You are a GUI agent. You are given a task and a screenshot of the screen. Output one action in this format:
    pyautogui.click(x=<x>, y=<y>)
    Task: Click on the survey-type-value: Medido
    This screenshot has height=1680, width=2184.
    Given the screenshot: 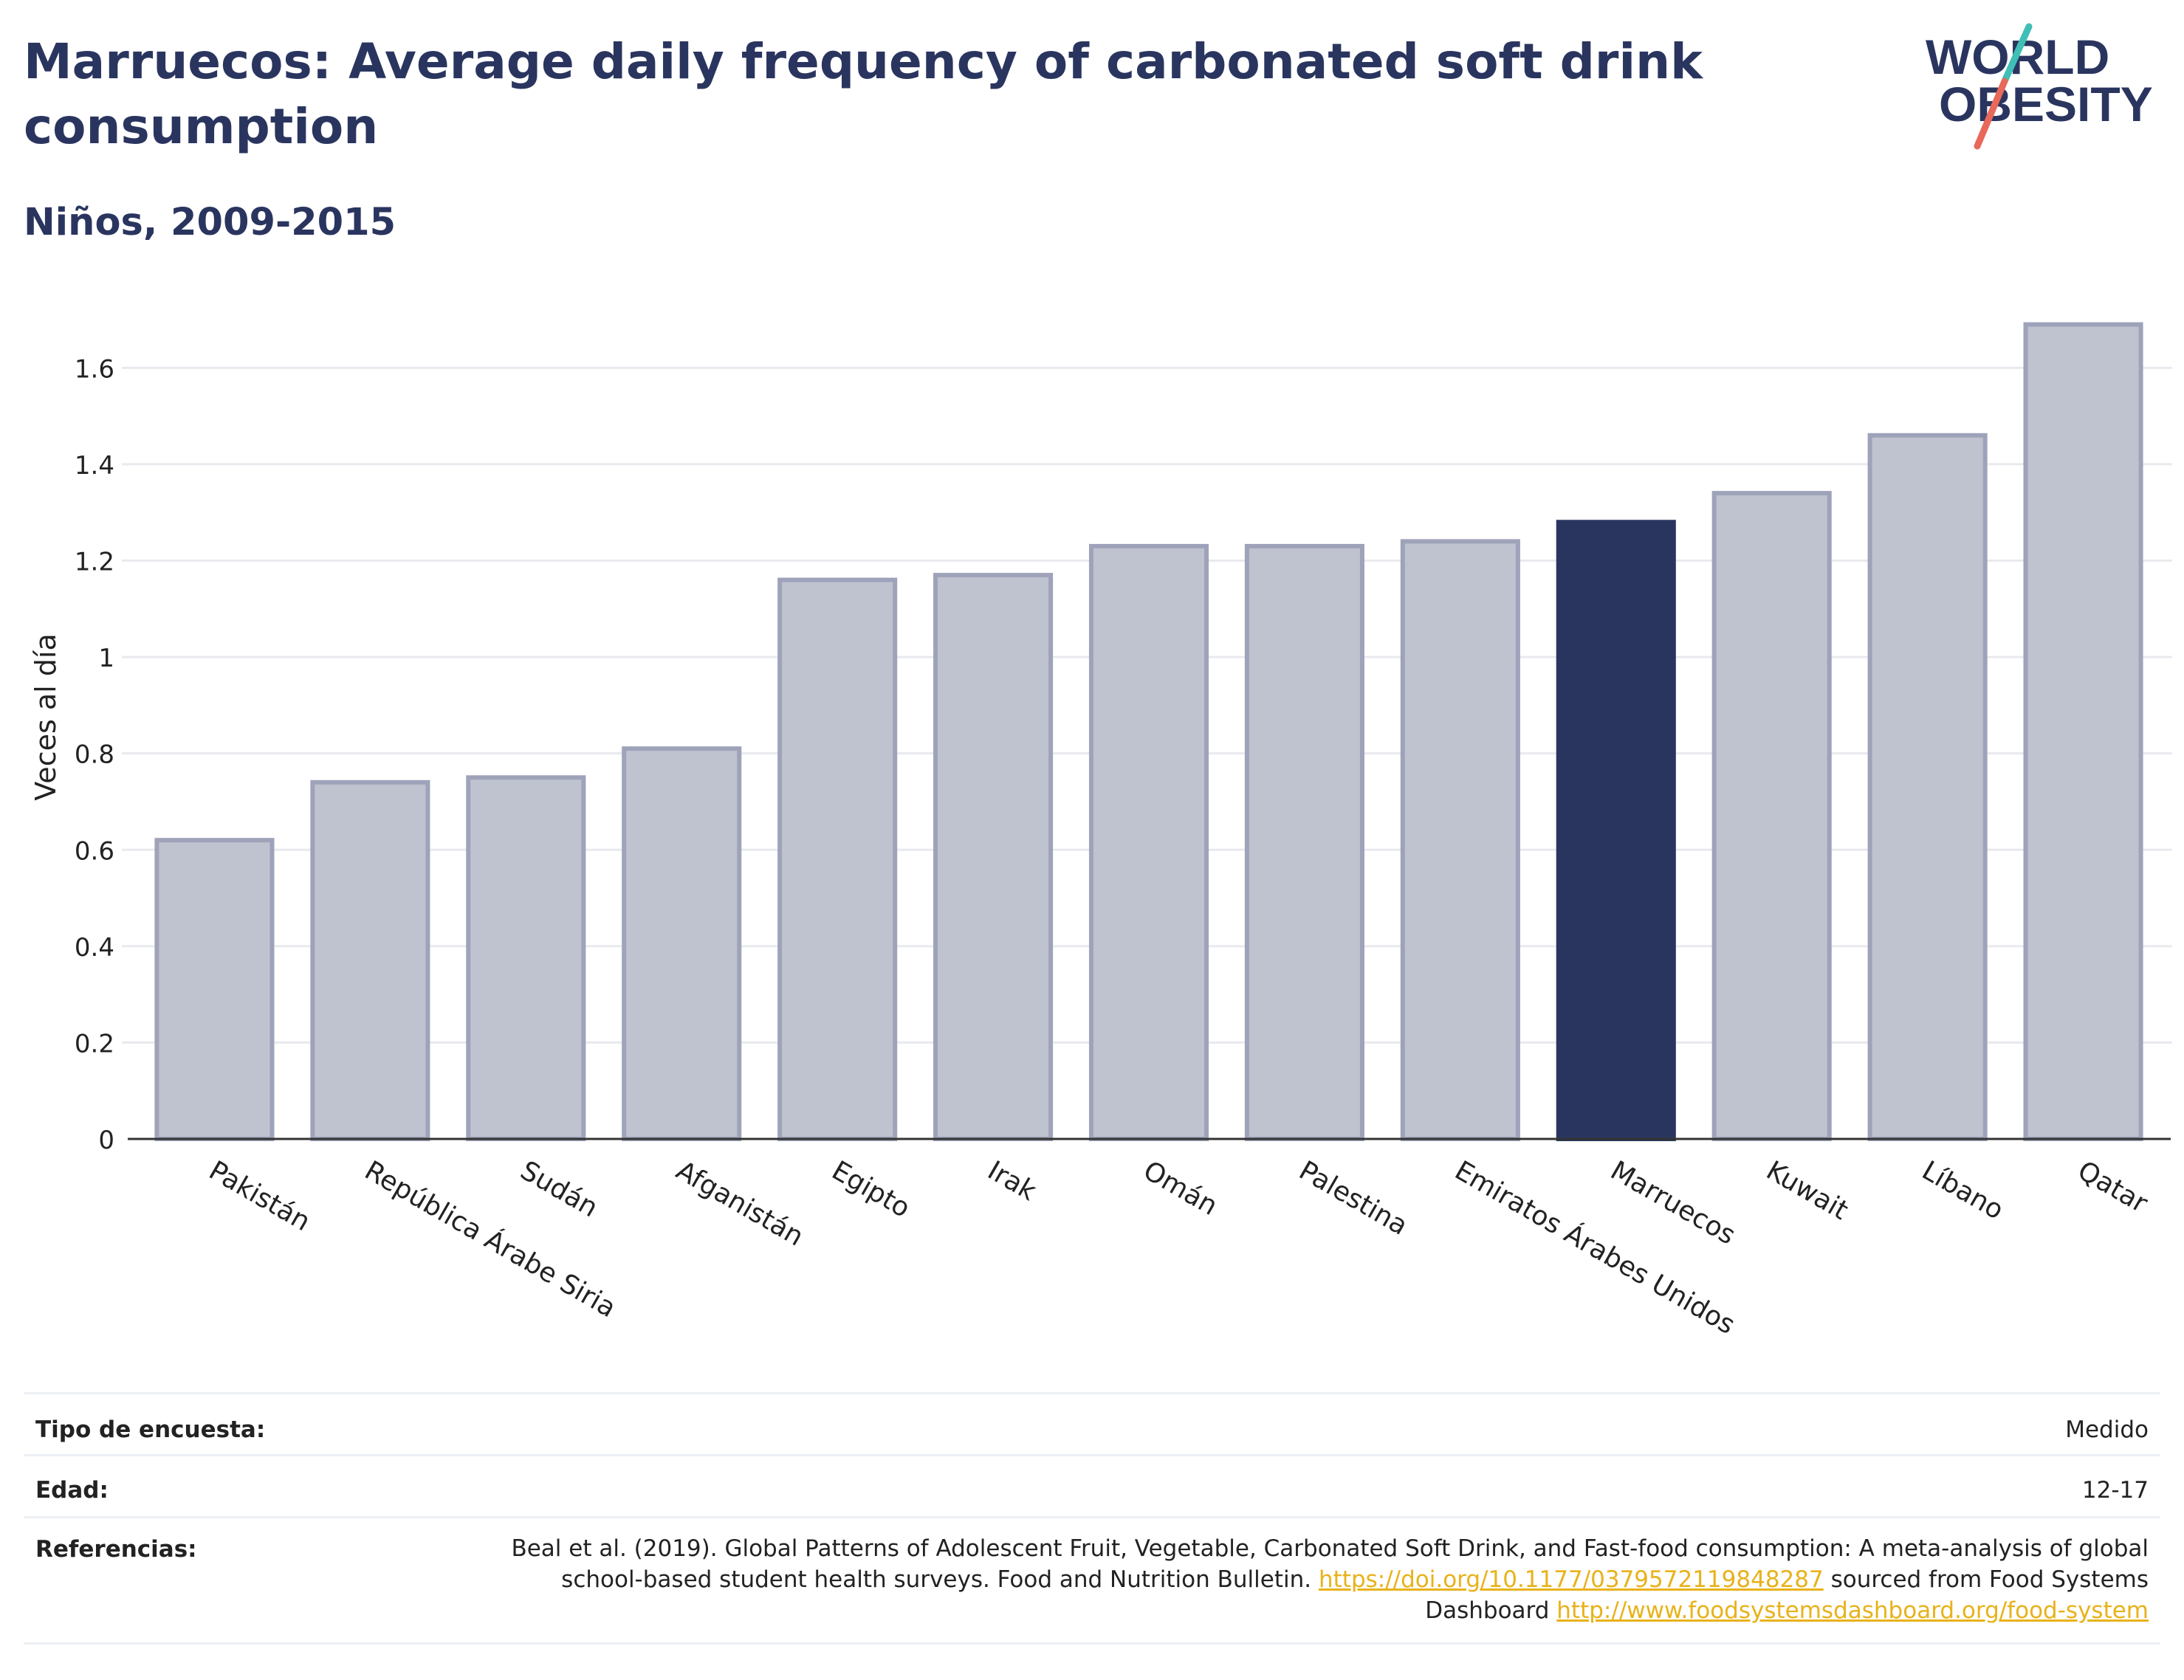 What is the action you would take?
    pyautogui.click(x=2107, y=1429)
    